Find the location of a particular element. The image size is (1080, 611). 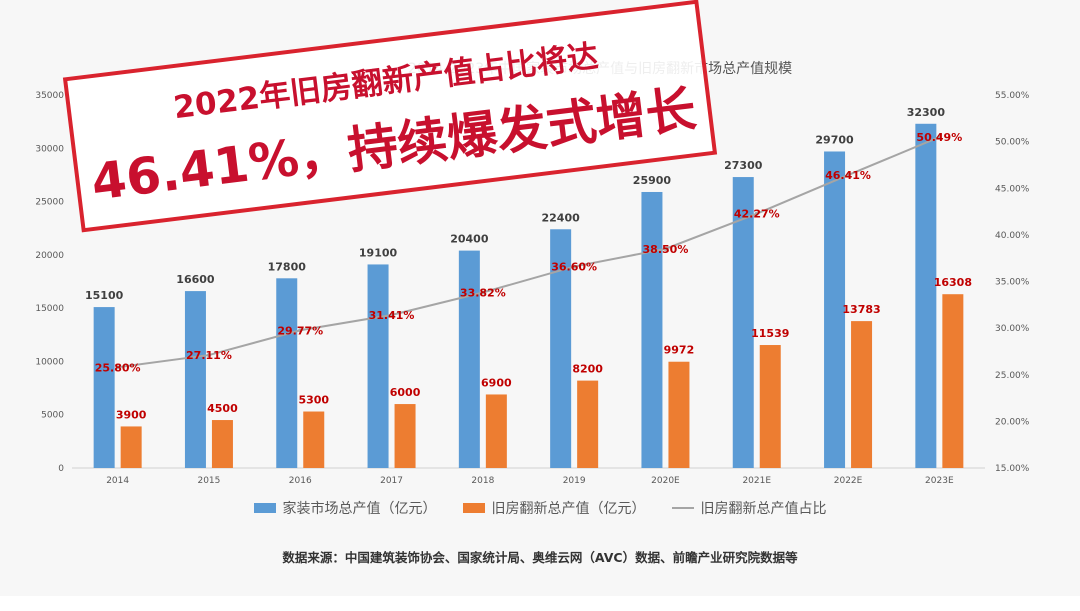

y-left-tick-label: 35000 is located at coordinates (49, 96).